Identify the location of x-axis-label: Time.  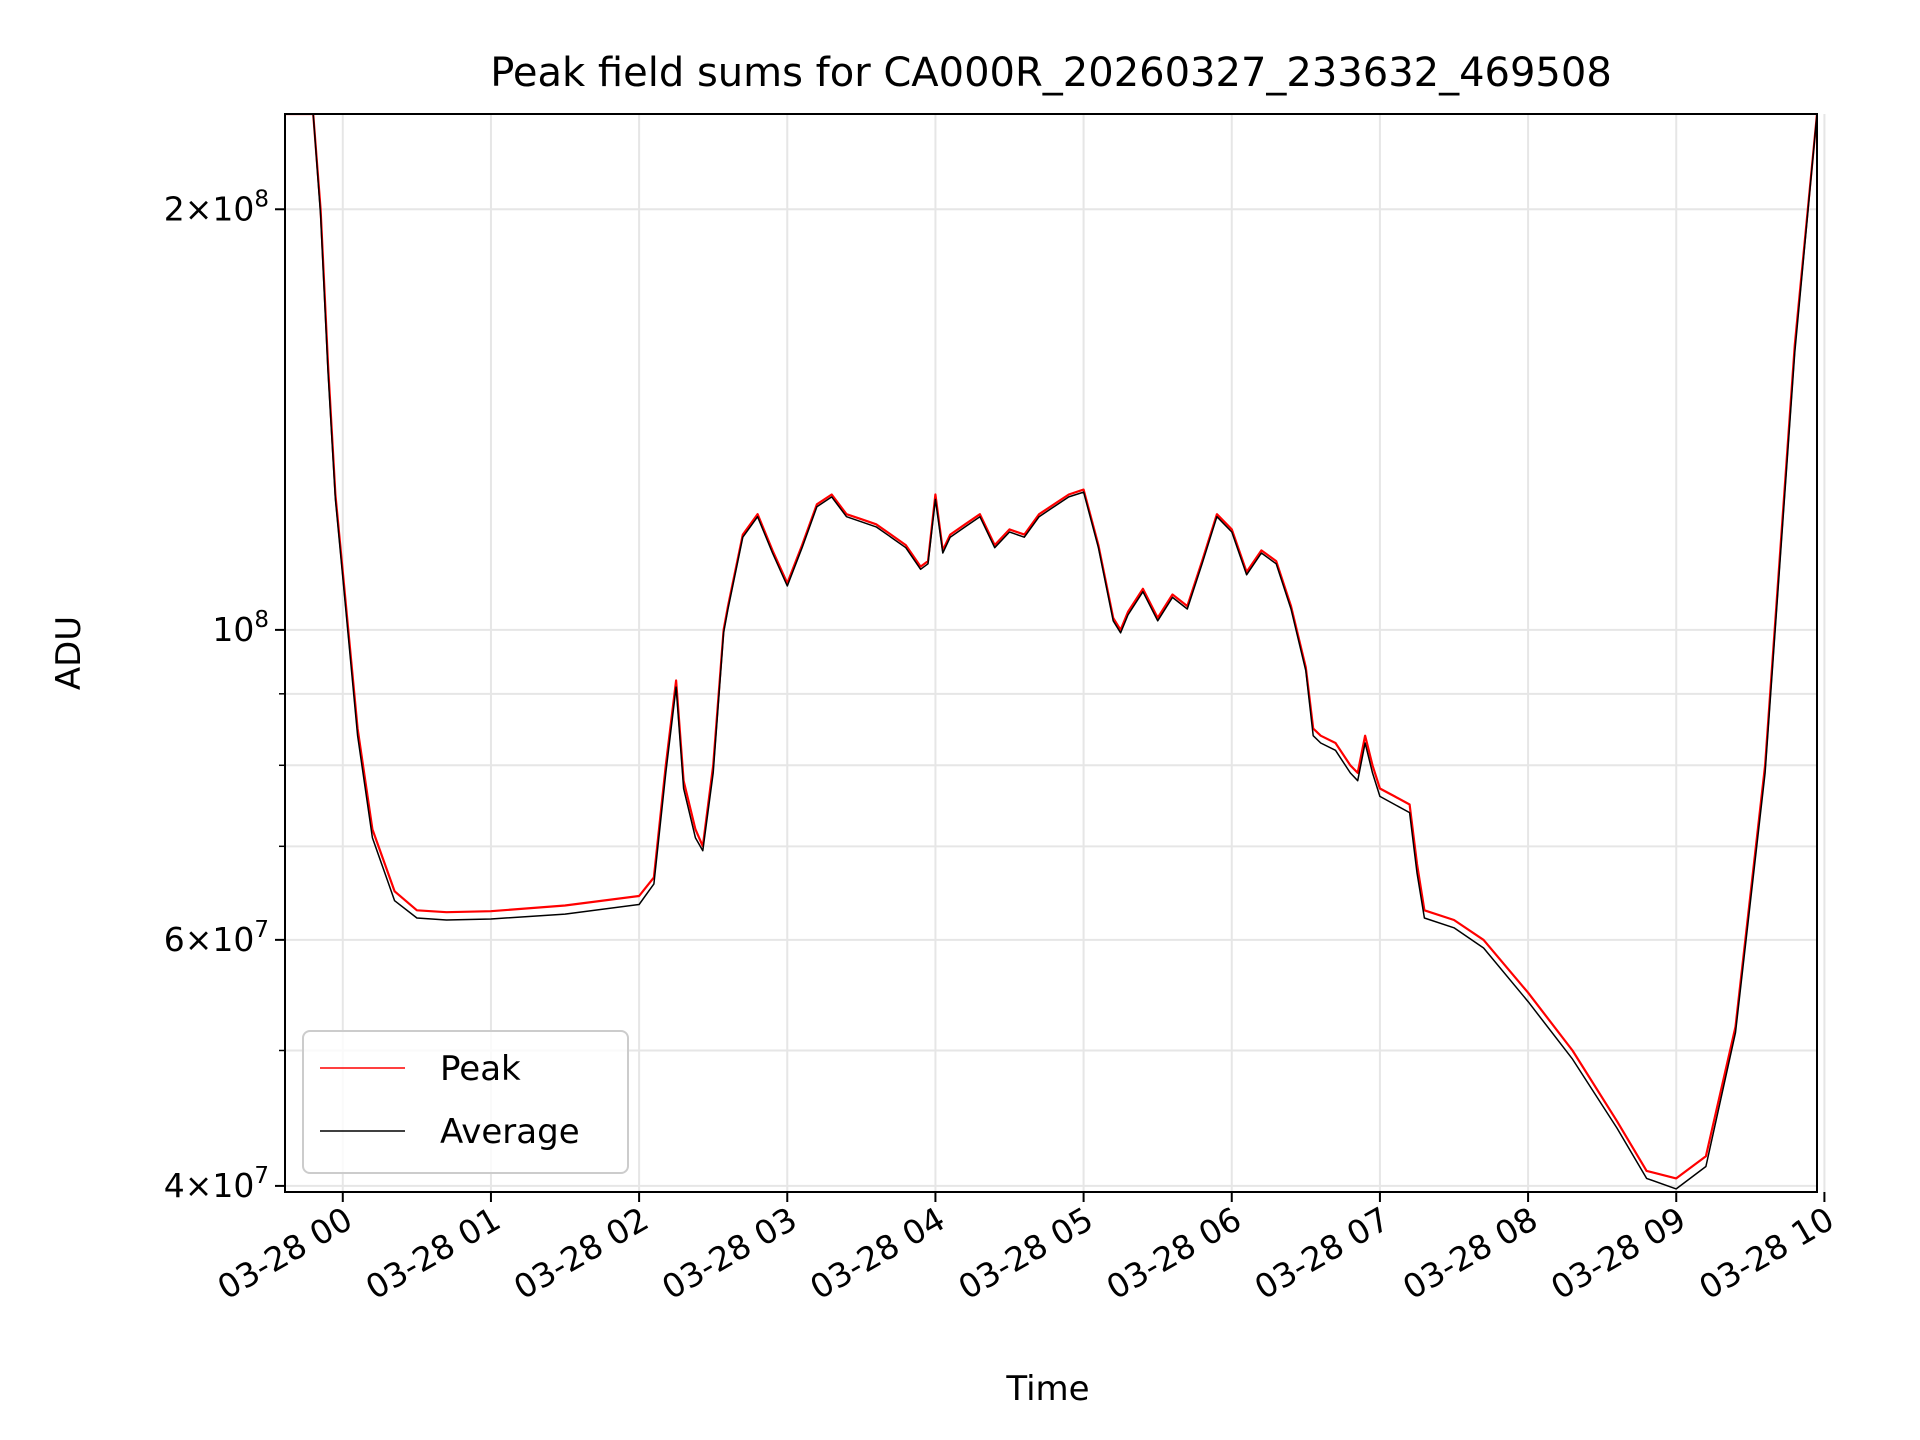
(1047, 1389).